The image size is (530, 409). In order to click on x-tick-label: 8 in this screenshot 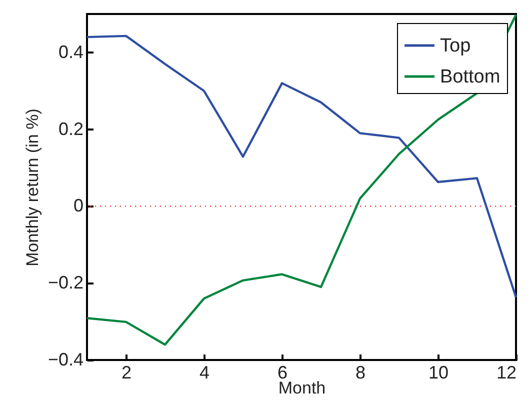, I will do `click(360, 372)`.